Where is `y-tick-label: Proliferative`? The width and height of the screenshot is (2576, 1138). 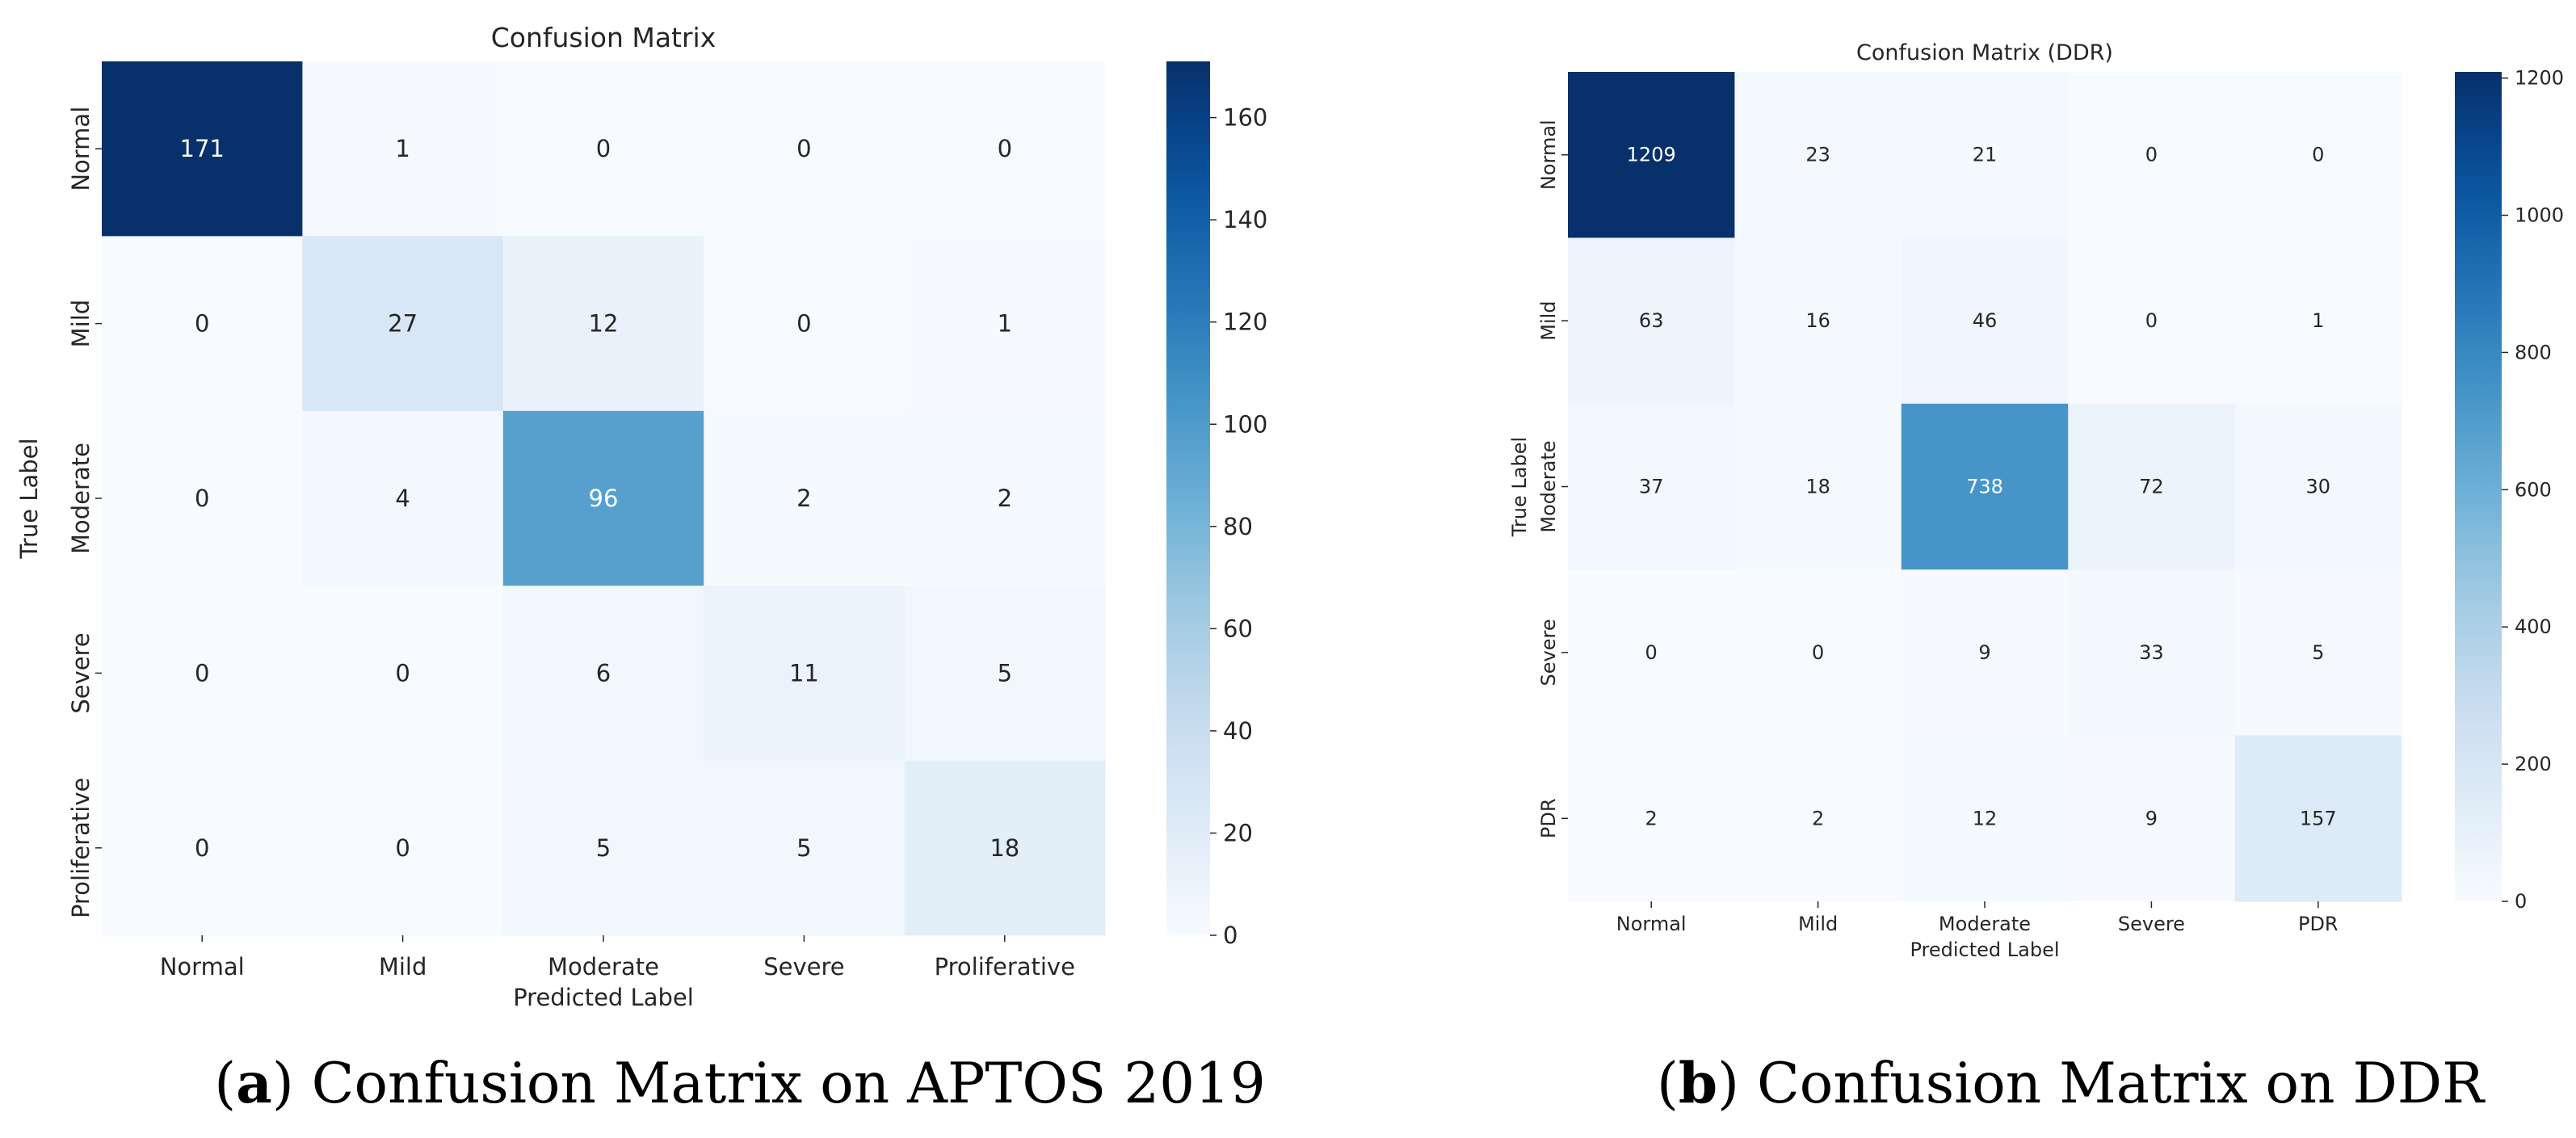 y-tick-label: Proliferative is located at coordinates (81, 848).